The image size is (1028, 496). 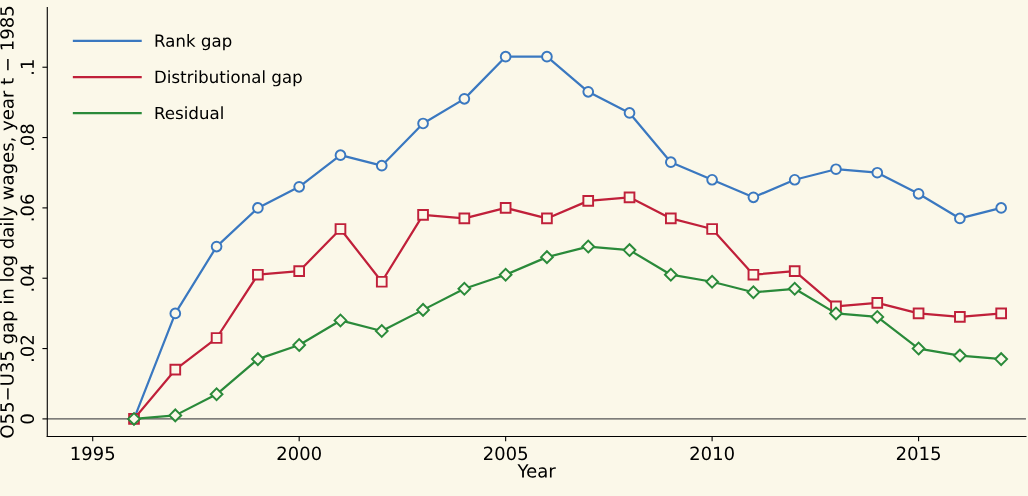 What do you see at coordinates (189, 113) in the screenshot?
I see `legend-label: Residual` at bounding box center [189, 113].